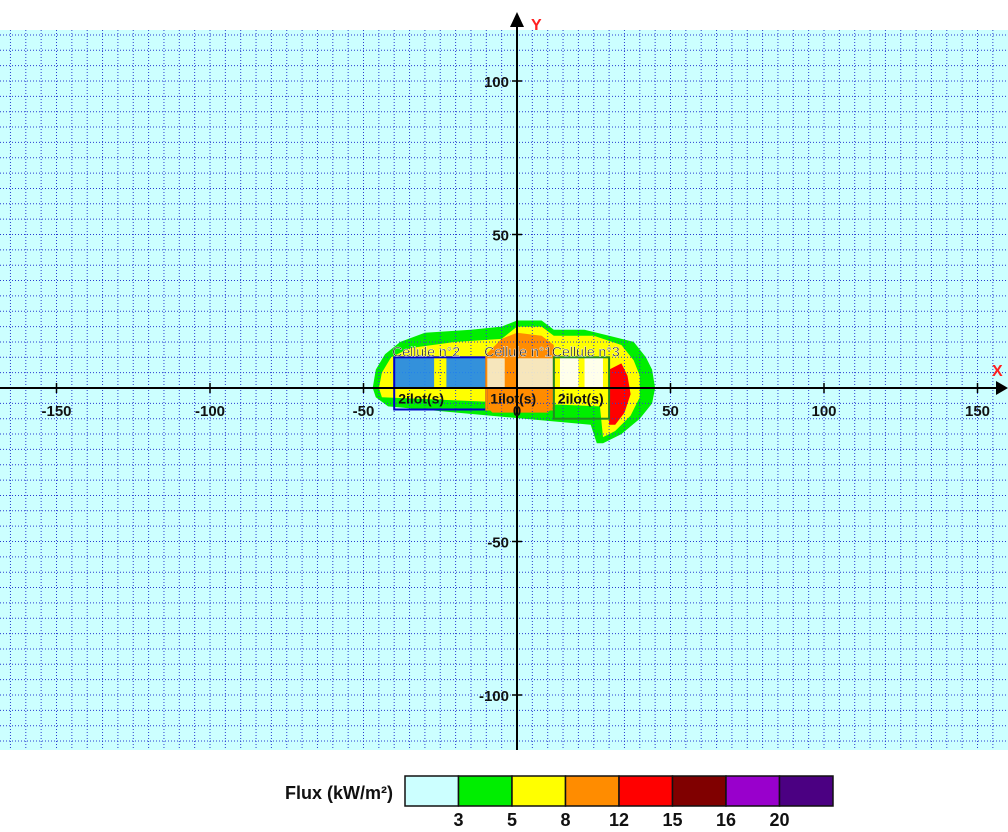  I want to click on legend-threshold-label: 15, so click(672, 820).